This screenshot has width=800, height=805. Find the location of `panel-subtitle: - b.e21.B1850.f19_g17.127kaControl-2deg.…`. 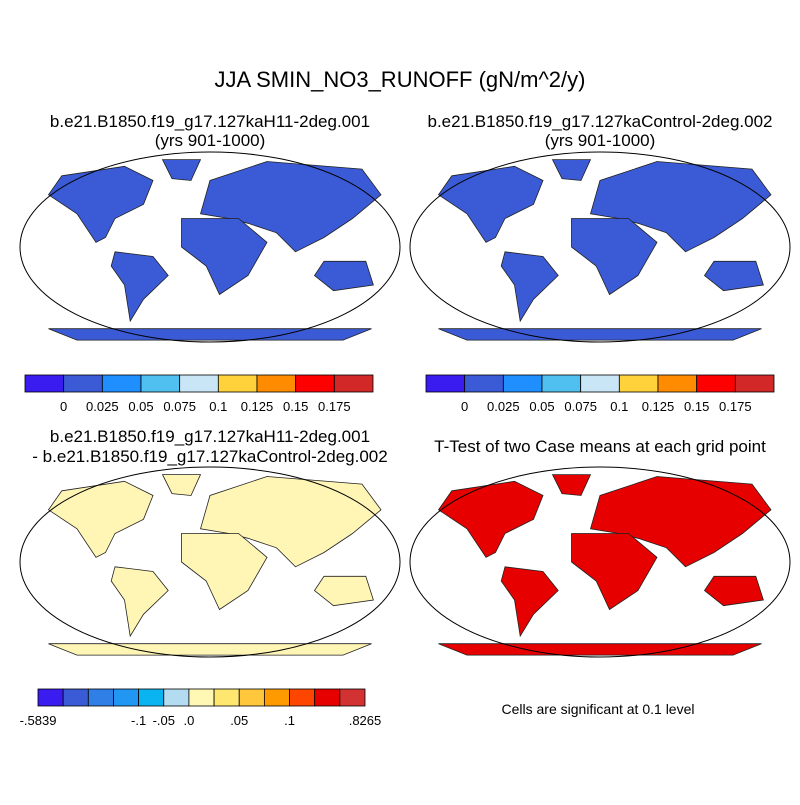

panel-subtitle: - b.e21.B1850.f19_g17.127kaControl-2deg.… is located at coordinates (209, 456).